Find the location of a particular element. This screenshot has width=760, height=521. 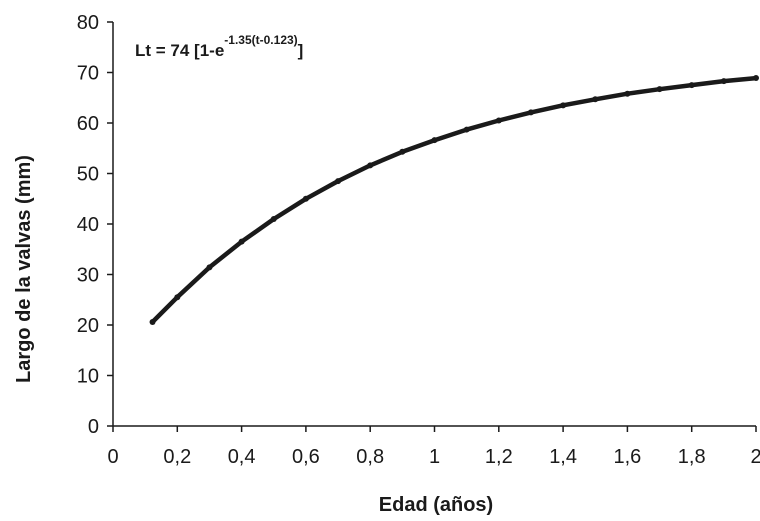

y-tick-label: 50 is located at coordinates (88, 175).